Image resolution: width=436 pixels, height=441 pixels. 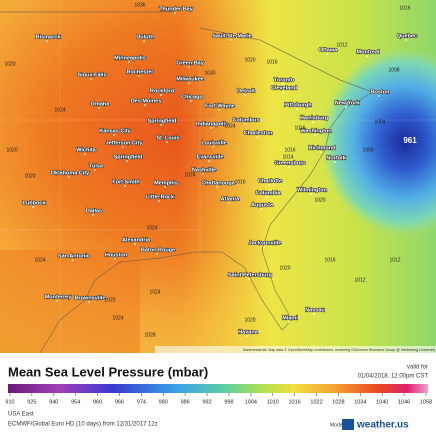 I want to click on isobar-label: 1008, so click(x=393, y=70).